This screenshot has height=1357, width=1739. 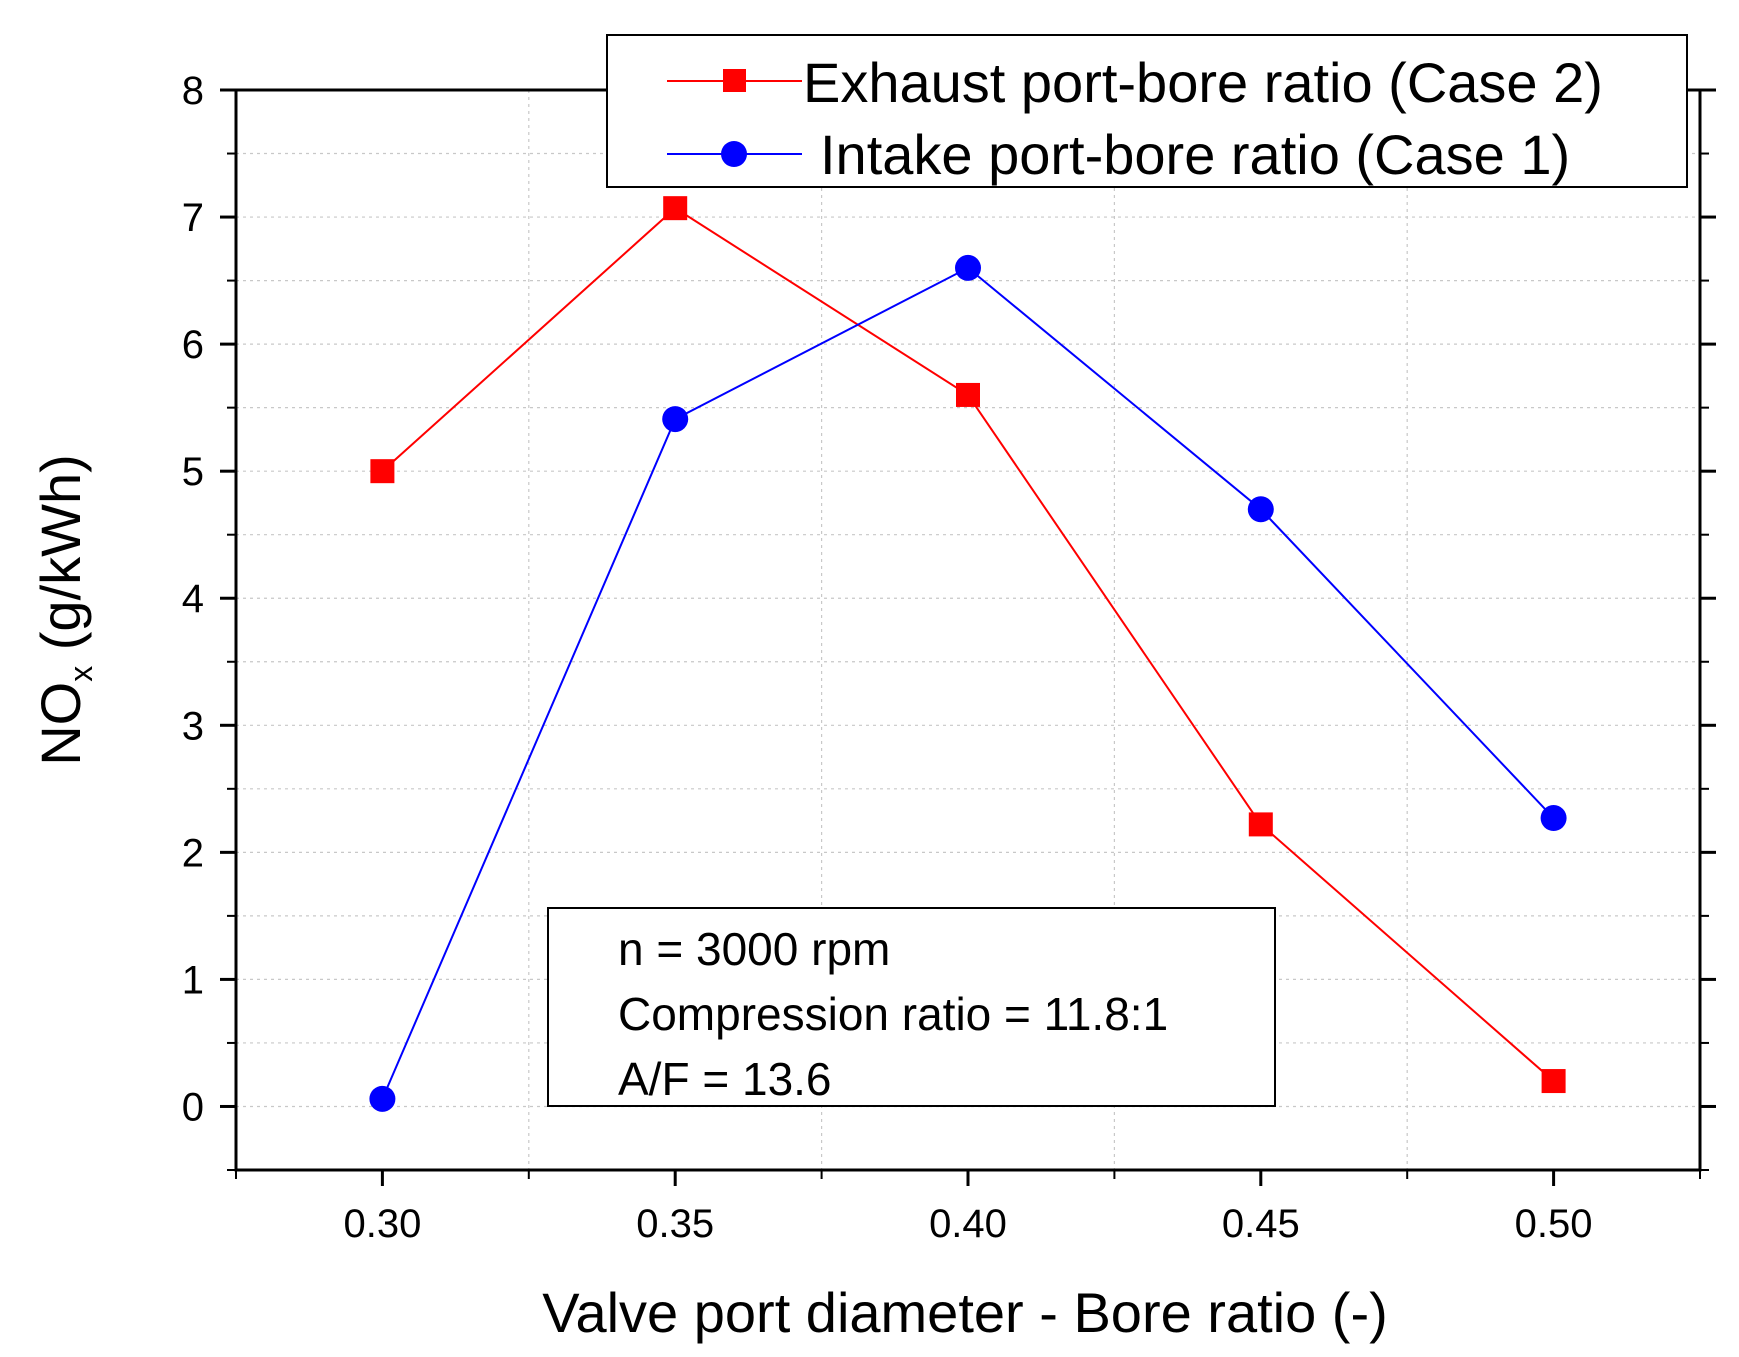 I want to click on annotation-line-2: Compression ratio = 11.8:1, so click(x=893, y=1014).